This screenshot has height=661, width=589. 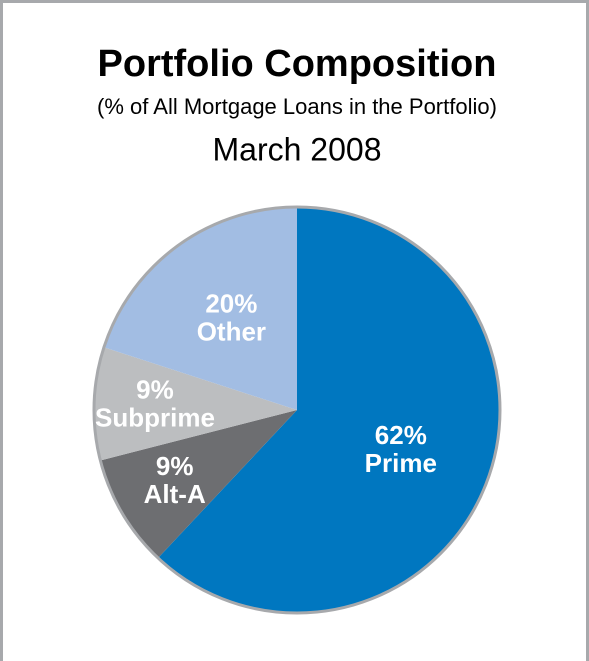 What do you see at coordinates (297, 64) in the screenshot?
I see `chart-title: Portfolio Composition` at bounding box center [297, 64].